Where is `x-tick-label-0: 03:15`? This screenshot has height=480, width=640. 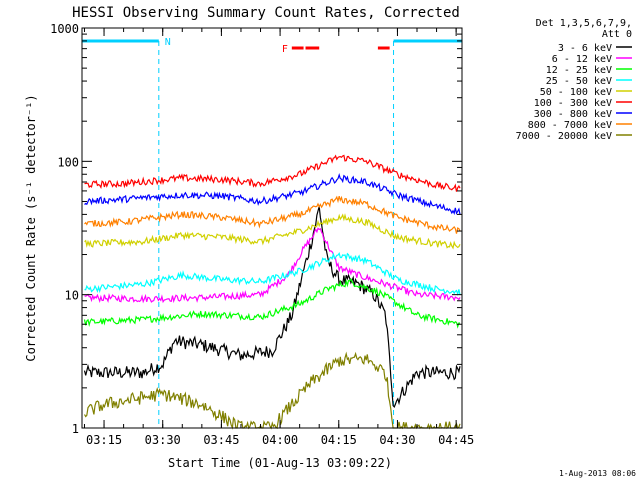 x-tick-label-0: 03:15 is located at coordinates (104, 440).